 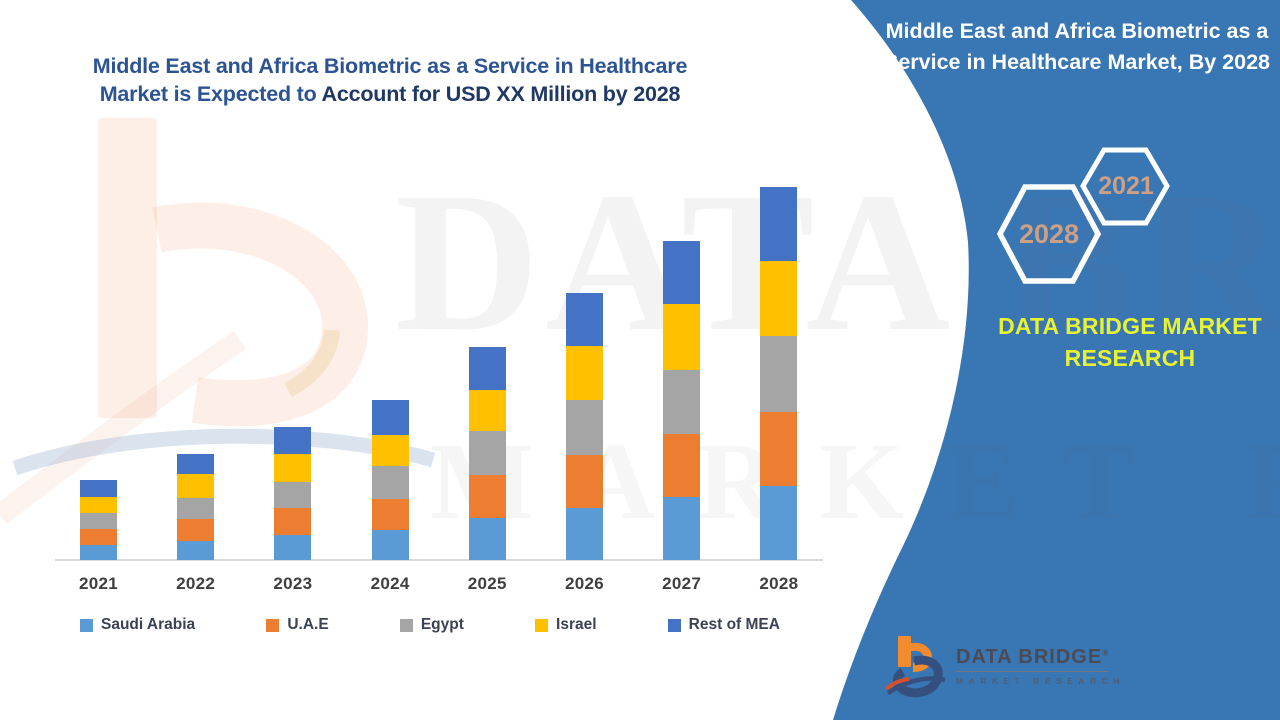 I want to click on legend-item-israel: Israel, so click(x=566, y=625).